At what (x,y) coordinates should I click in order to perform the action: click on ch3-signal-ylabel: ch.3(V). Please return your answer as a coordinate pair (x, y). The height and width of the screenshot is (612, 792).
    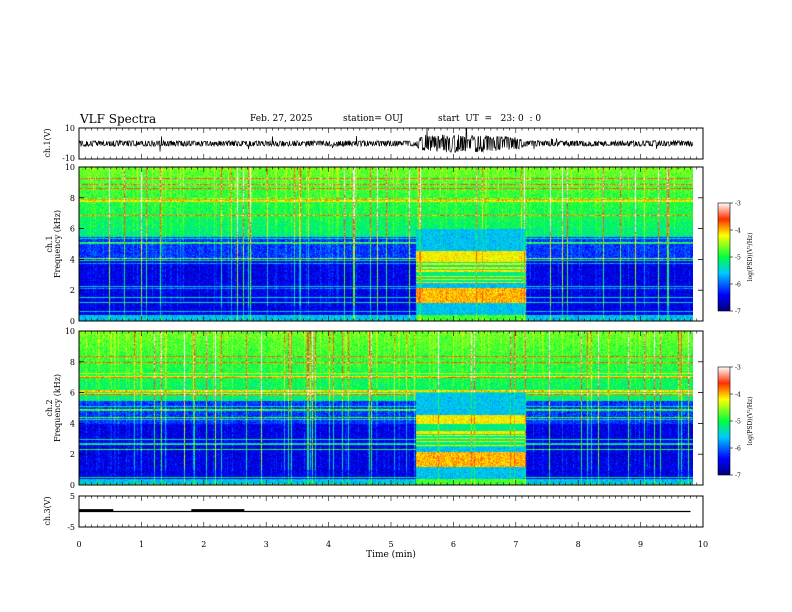
    Looking at the image, I should click on (47, 510).